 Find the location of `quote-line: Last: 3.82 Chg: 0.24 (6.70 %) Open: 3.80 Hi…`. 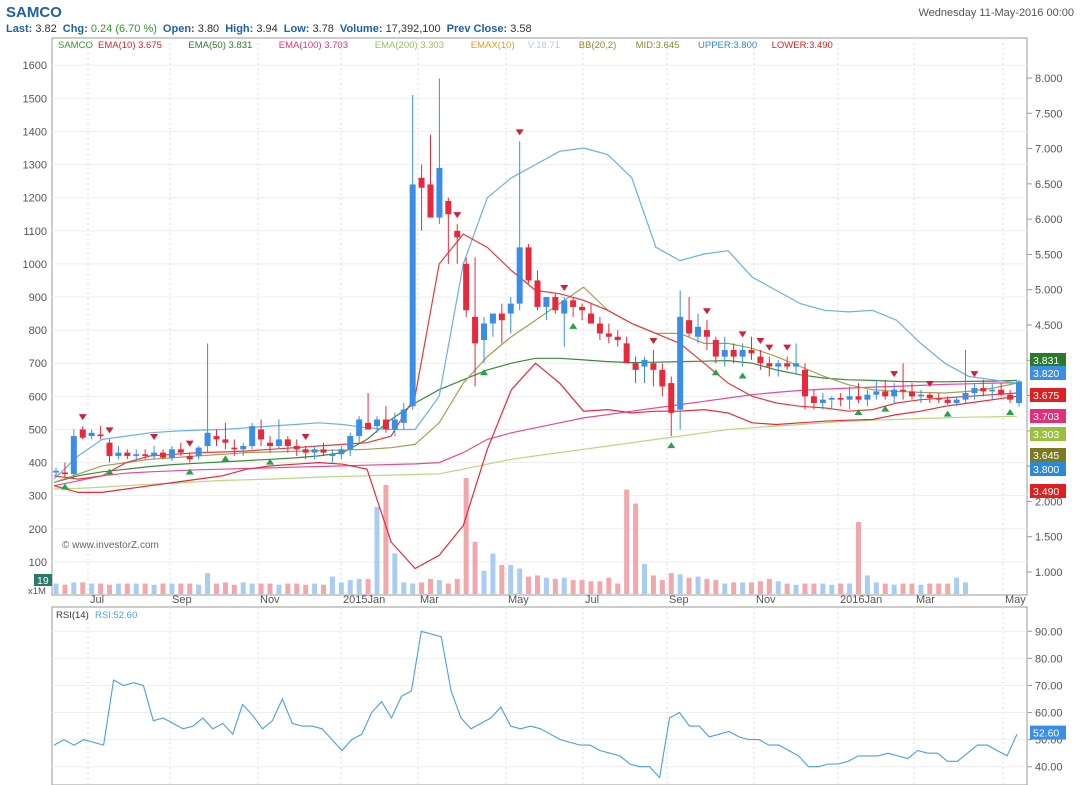

quote-line: Last: 3.82 Chg: 0.24 (6.70 %) Open: 3.80 Hi… is located at coordinates (272, 29).